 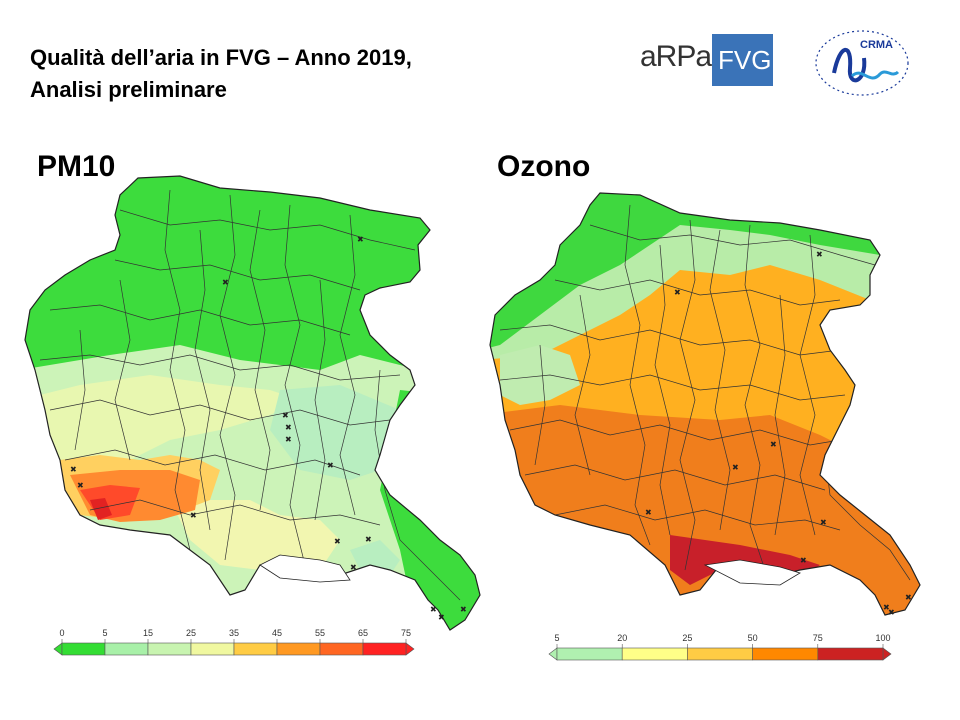 I want to click on ozone-legend-tick-label: 100, so click(x=882, y=638).